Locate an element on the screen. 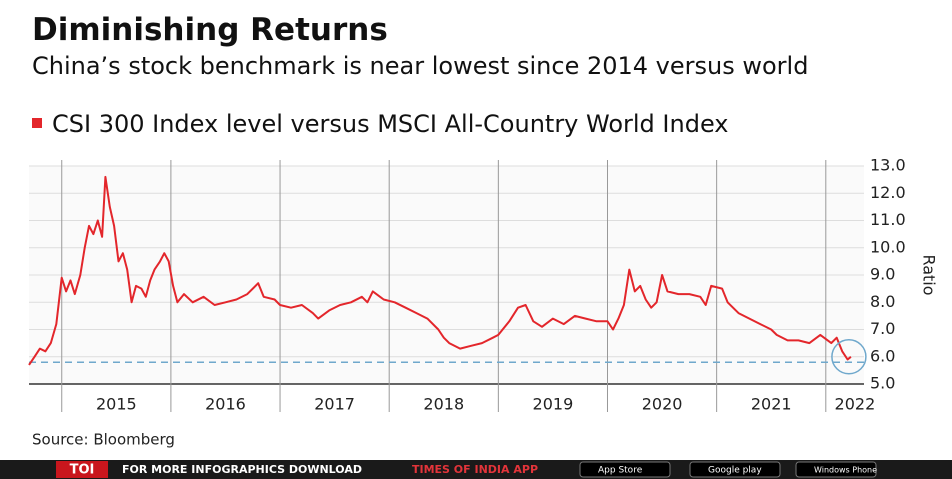  footer-app: TIMES OF INDIA APP is located at coordinates (475, 469).